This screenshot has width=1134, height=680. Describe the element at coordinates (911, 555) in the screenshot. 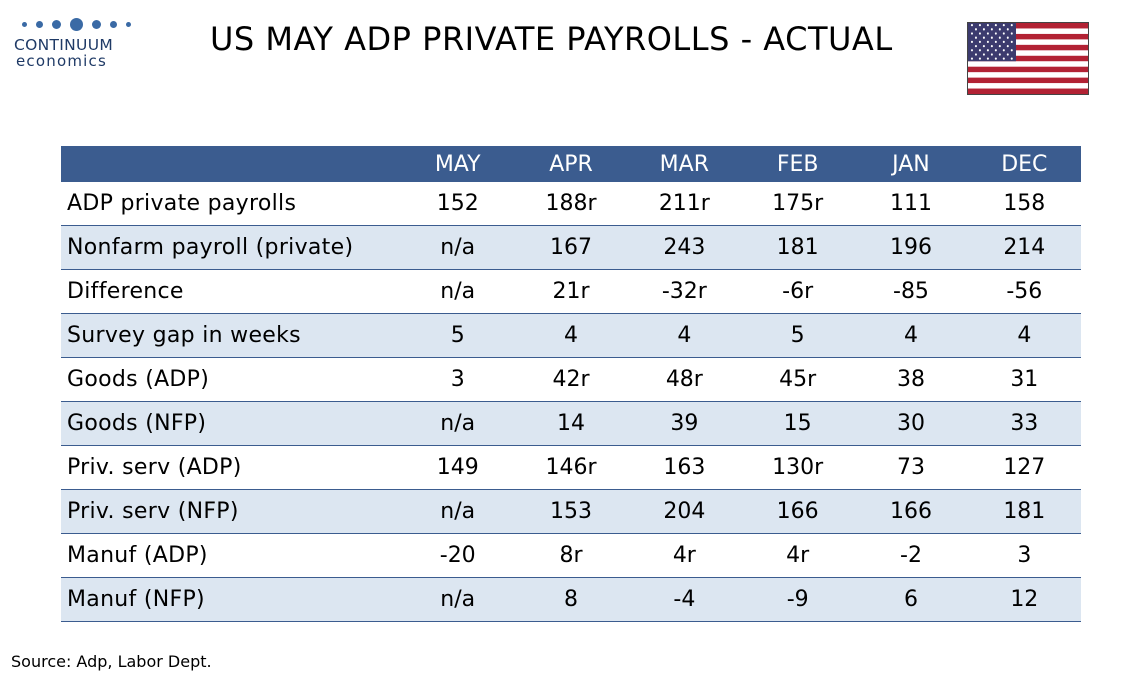

I see `table-cell: -2` at that location.